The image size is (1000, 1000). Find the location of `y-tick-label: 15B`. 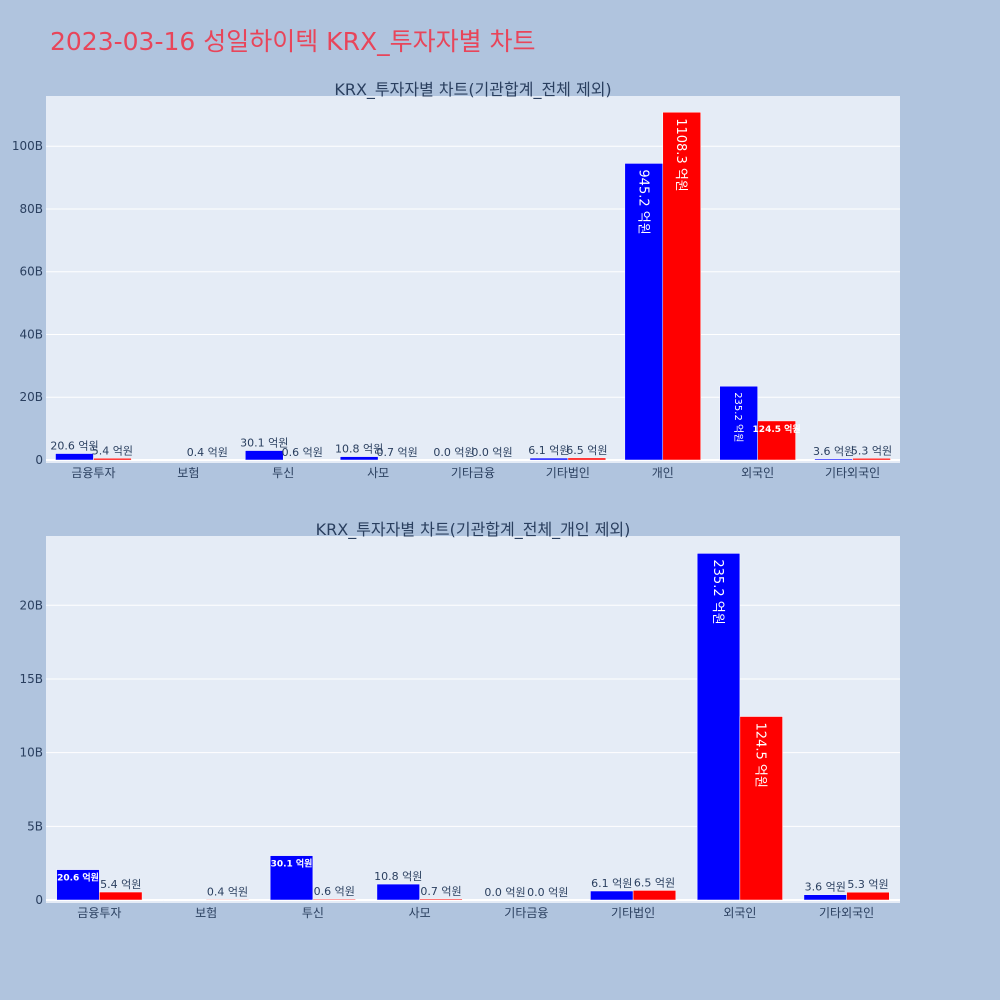

y-tick-label: 15B is located at coordinates (31, 679).